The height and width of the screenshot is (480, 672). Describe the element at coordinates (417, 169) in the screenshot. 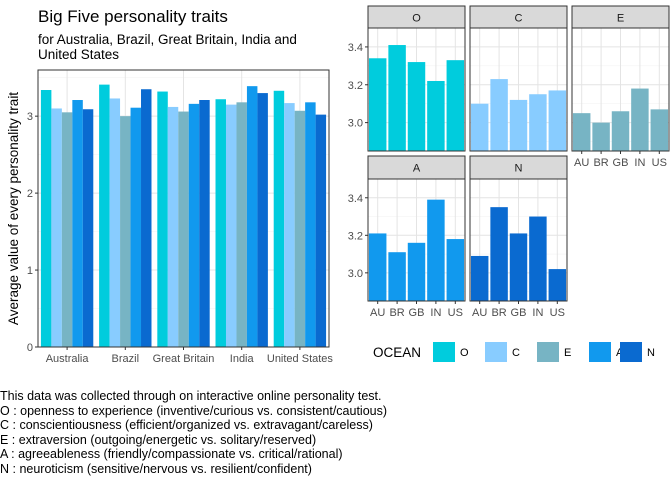

I see `facet-strip-label-A: A` at that location.